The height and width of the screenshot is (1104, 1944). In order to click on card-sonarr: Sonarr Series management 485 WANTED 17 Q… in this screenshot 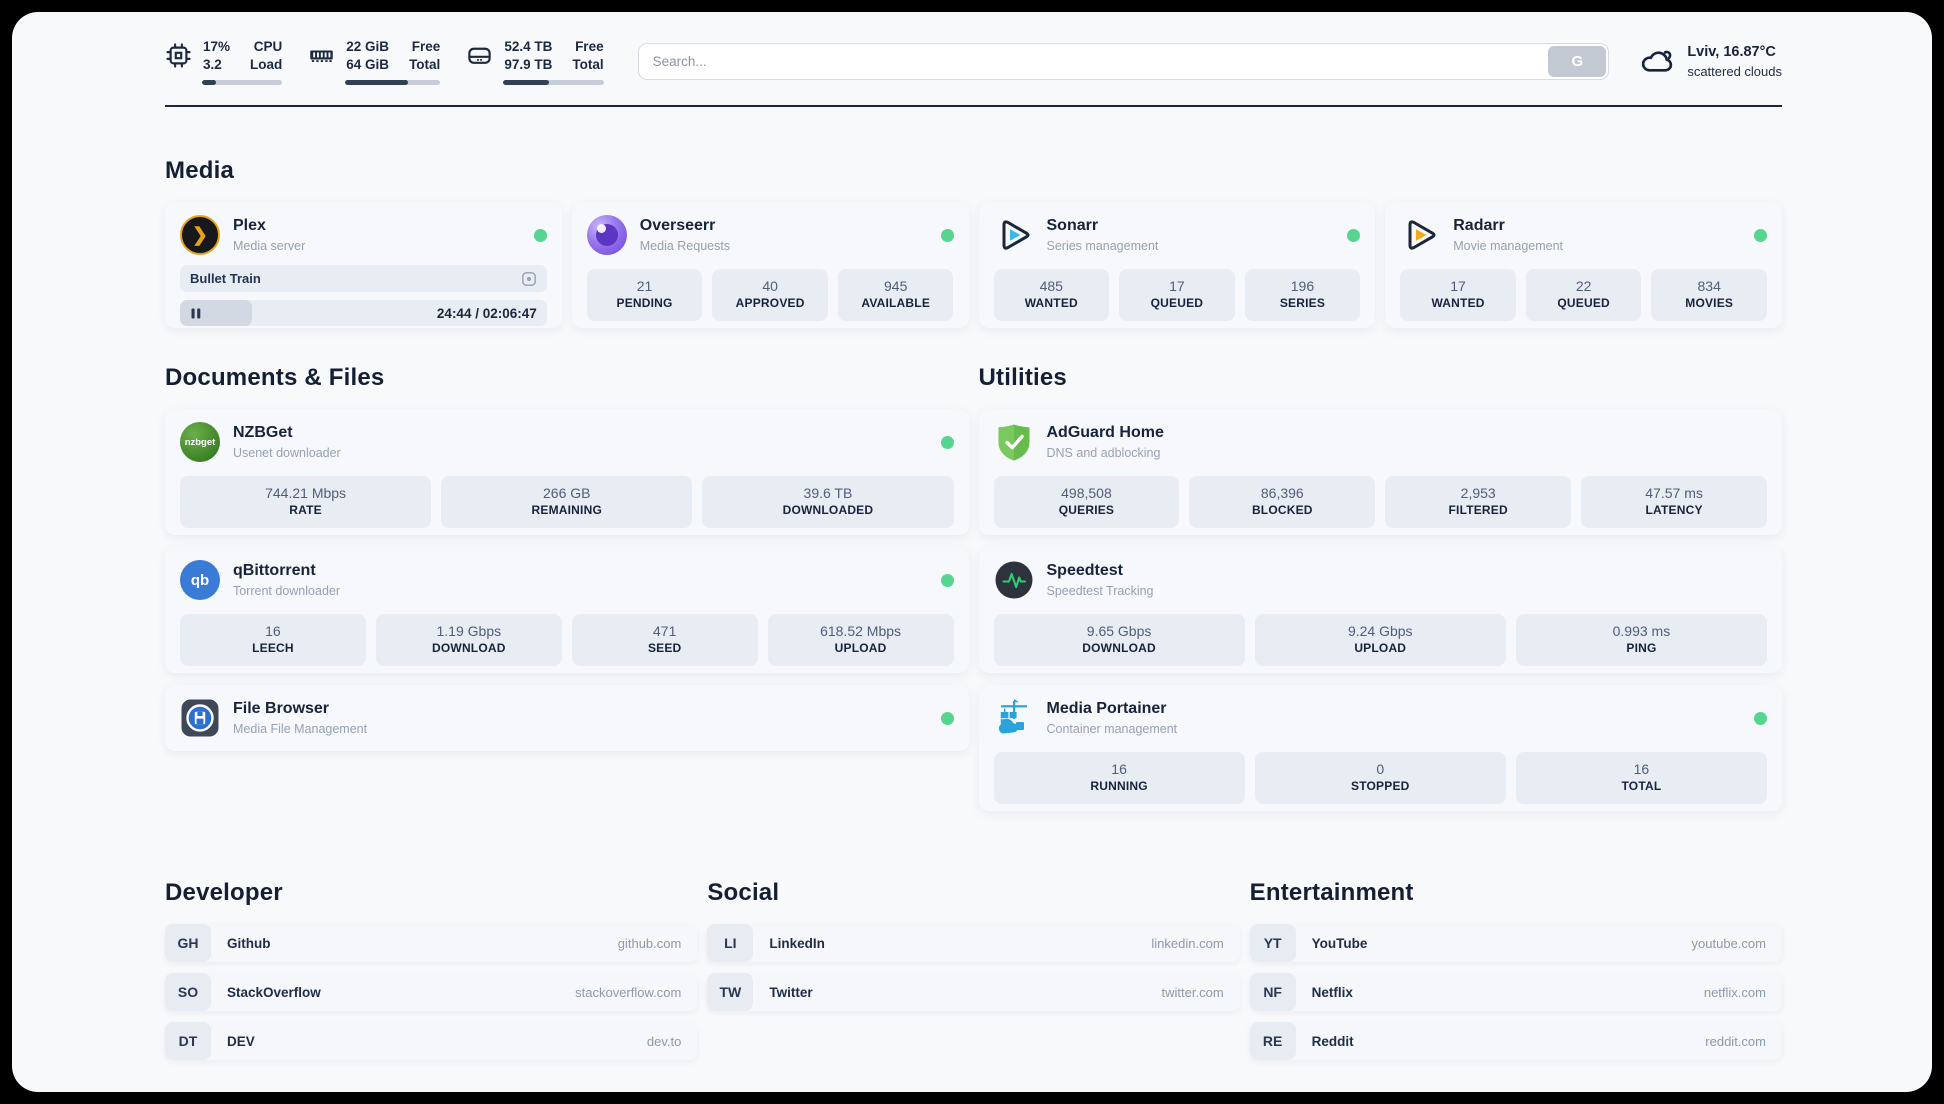, I will do `click(1177, 265)`.